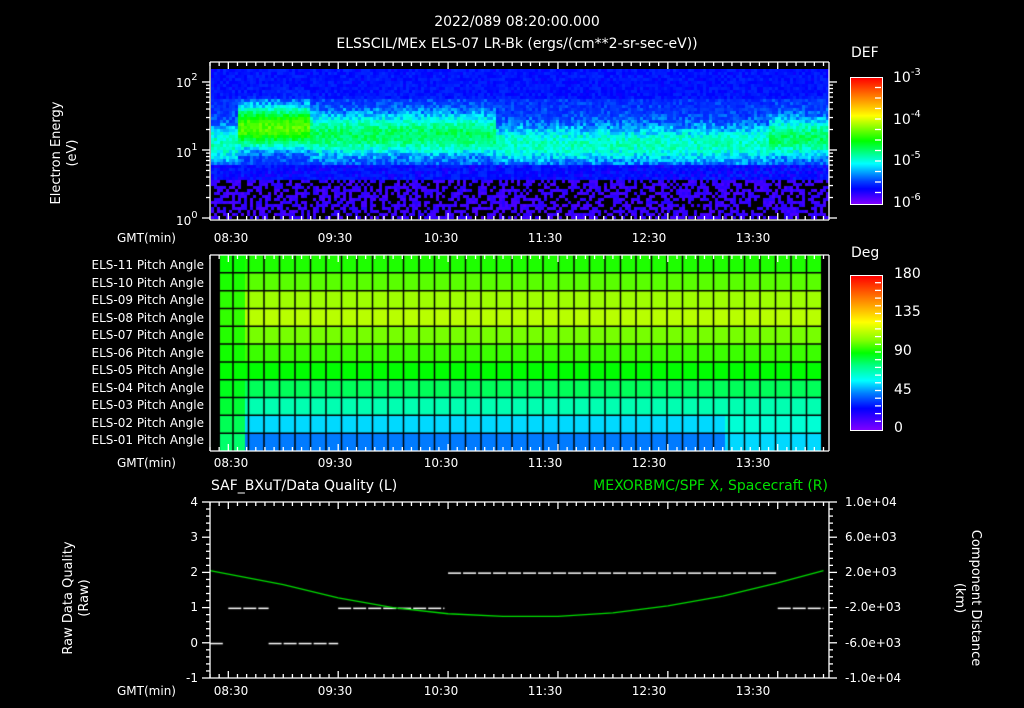 Image resolution: width=1024 pixels, height=708 pixels. Describe the element at coordinates (192, 678) in the screenshot. I see `quality-tick: -1` at that location.